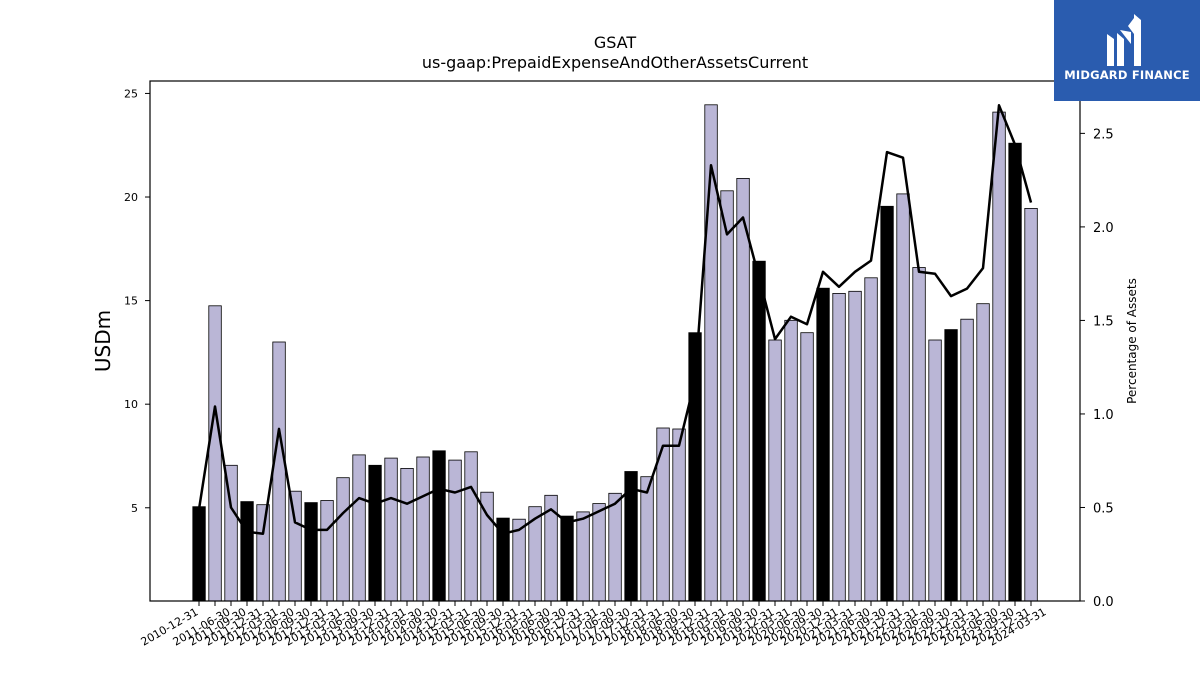 The width and height of the screenshot is (1200, 675). Describe the element at coordinates (1103, 602) in the screenshot. I see `y2-tick-label: 0.0` at that location.